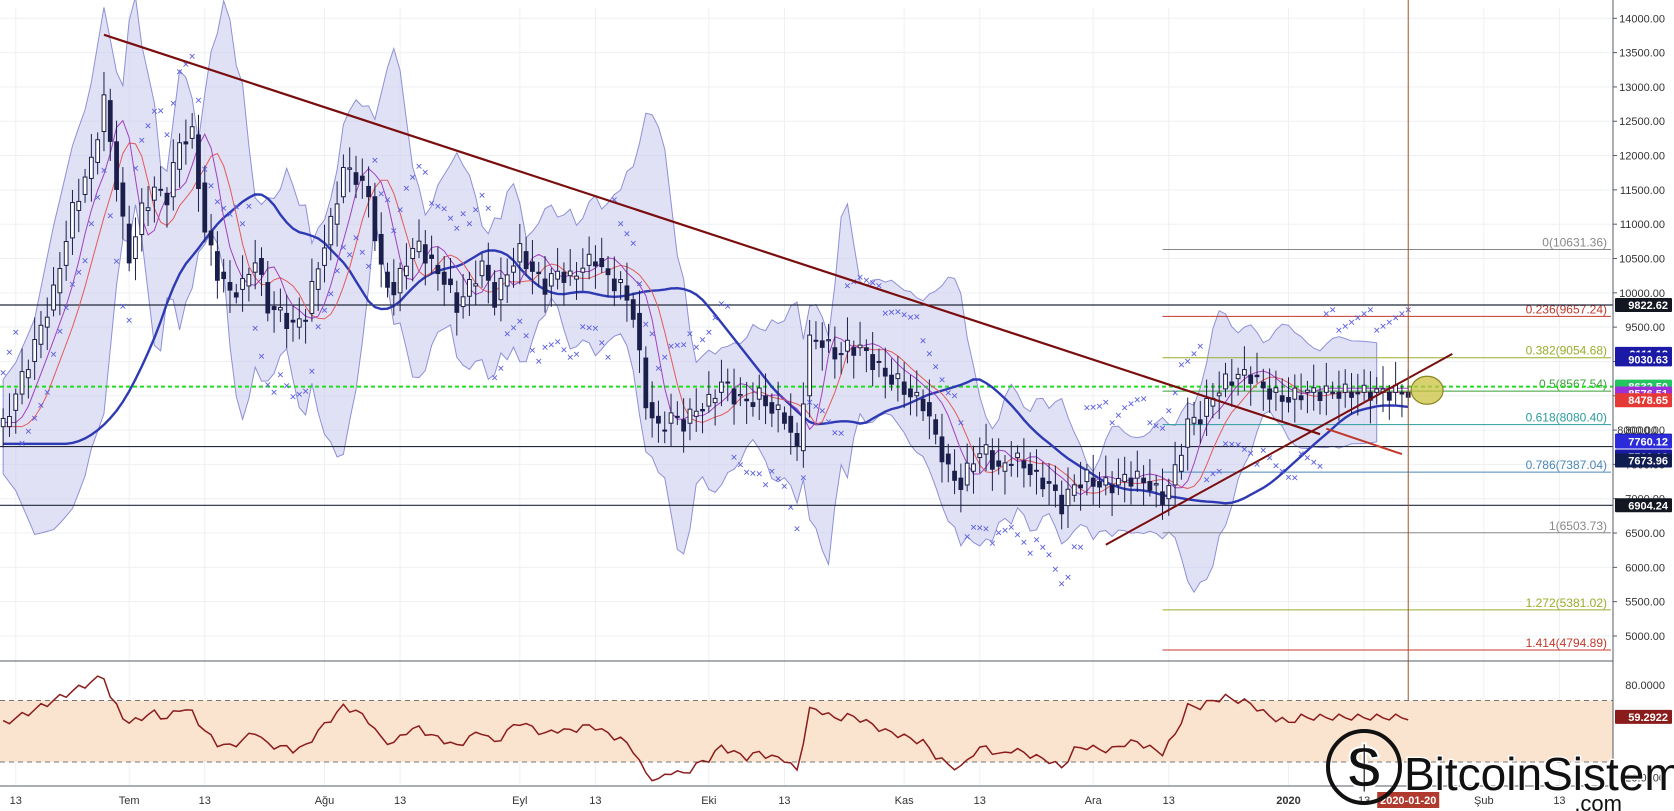 The image size is (1674, 811). Describe the element at coordinates (1364, 767) in the screenshot. I see `bitcoin-logo-icon` at that location.